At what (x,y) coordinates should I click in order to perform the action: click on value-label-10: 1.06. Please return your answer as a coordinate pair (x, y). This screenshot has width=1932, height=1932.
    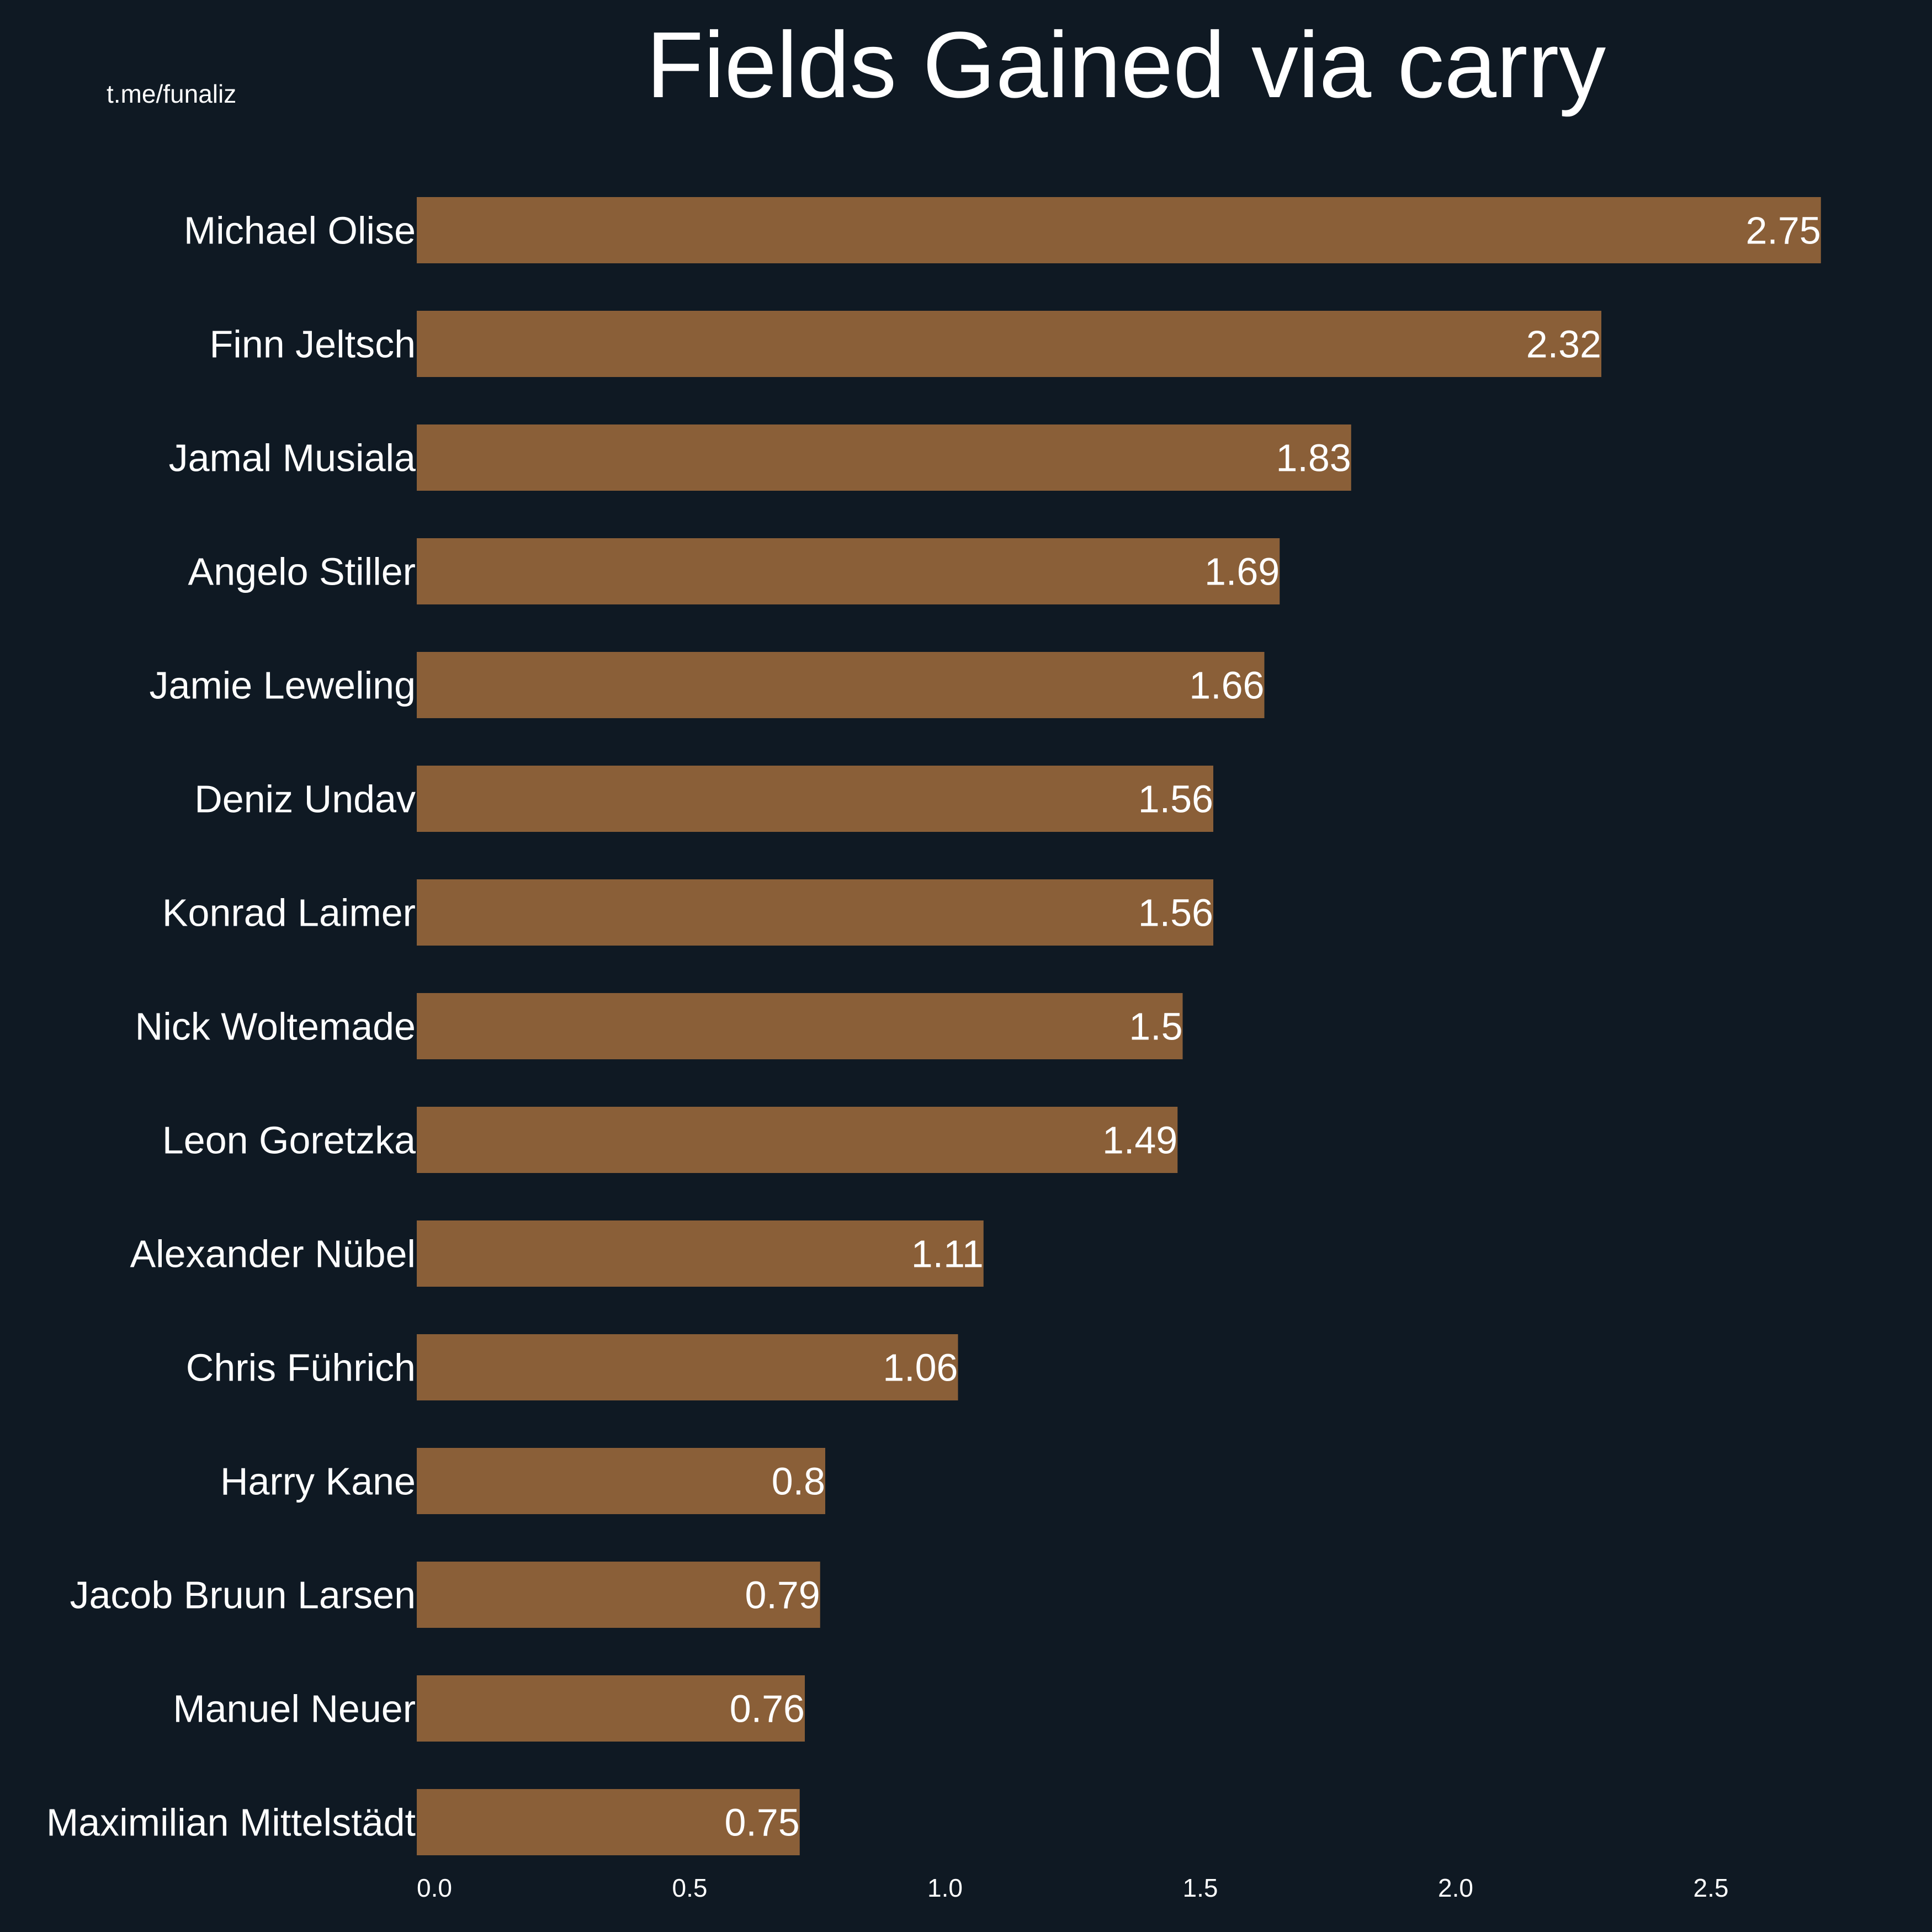
    Looking at the image, I should click on (921, 1367).